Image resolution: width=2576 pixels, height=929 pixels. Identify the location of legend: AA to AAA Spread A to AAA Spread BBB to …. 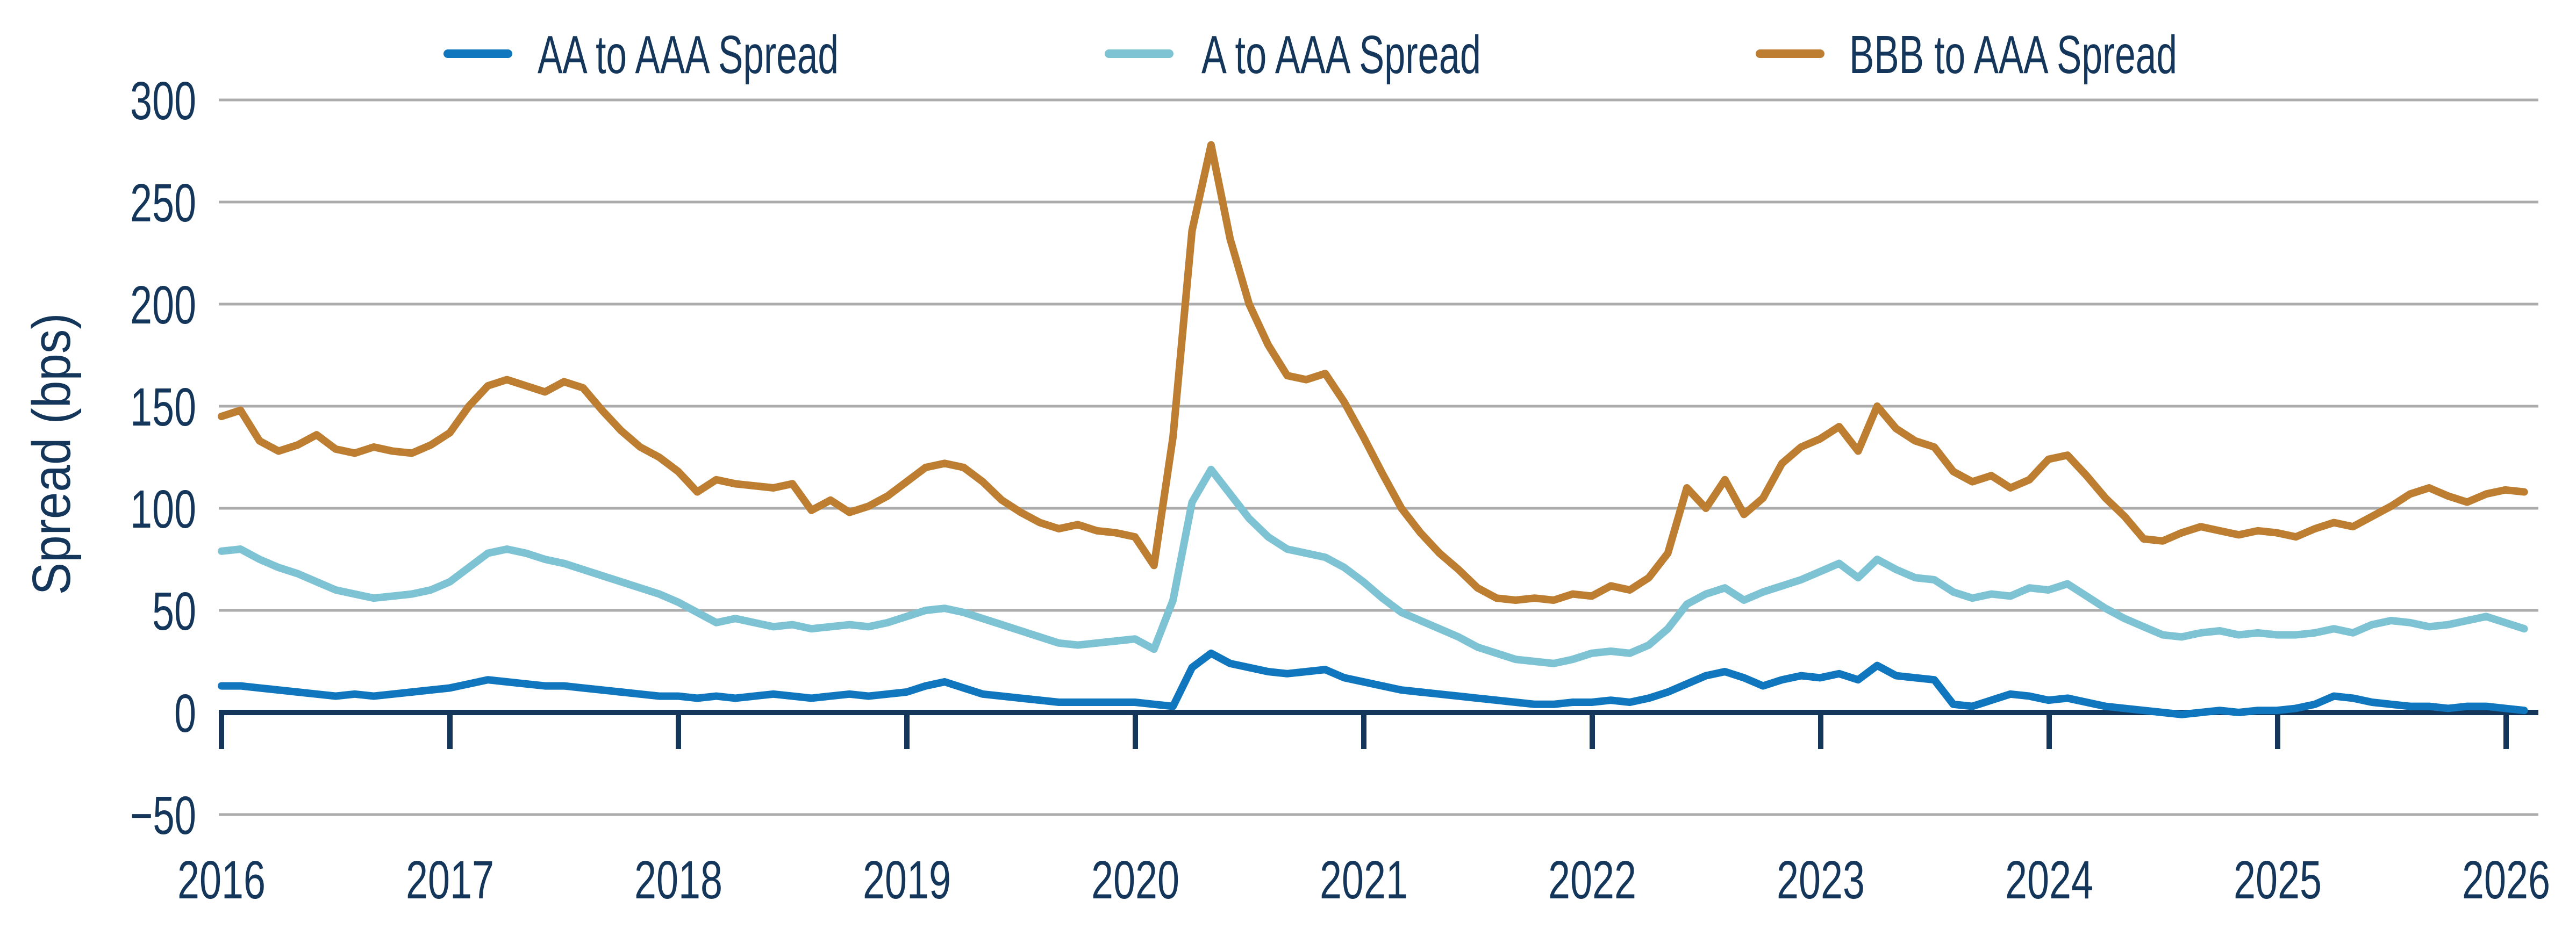
(1310, 55).